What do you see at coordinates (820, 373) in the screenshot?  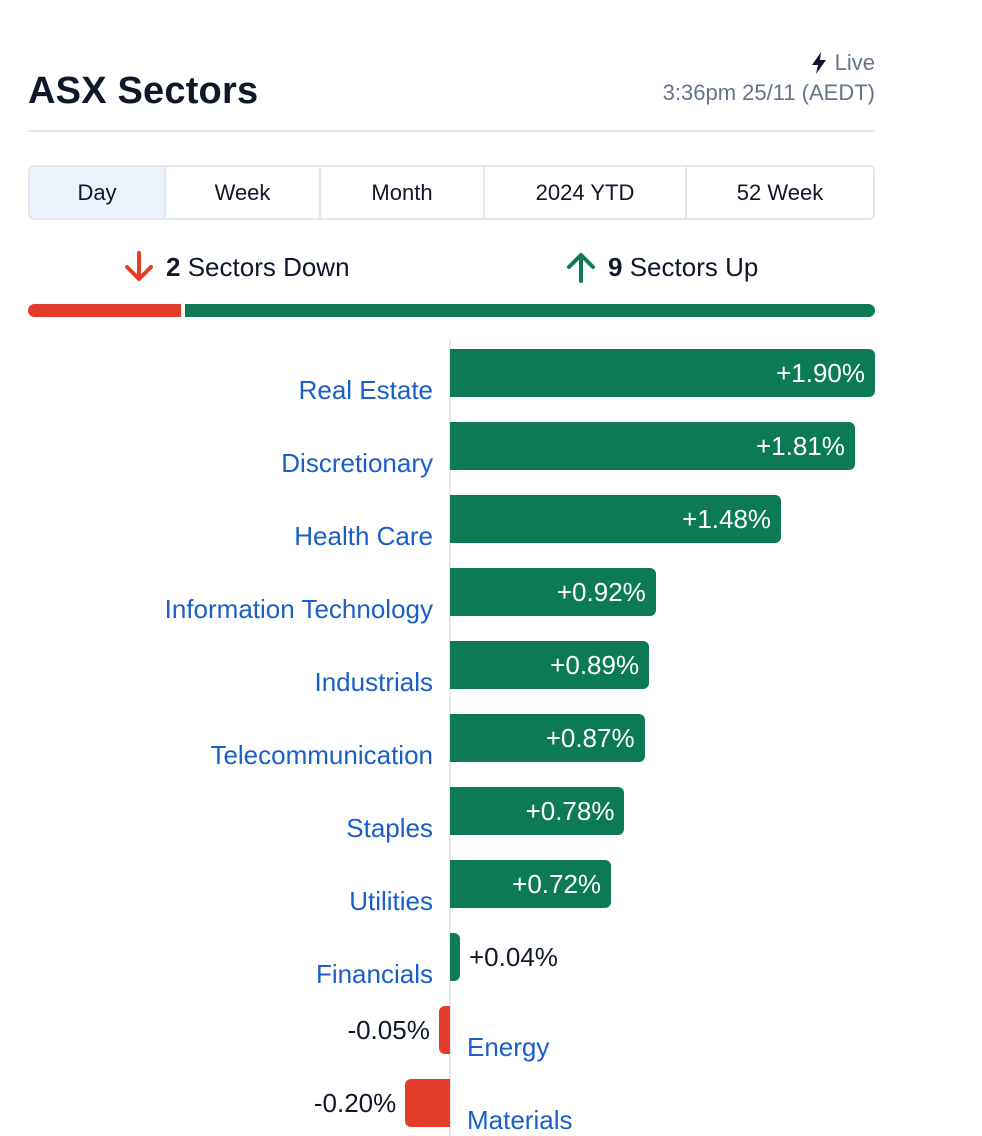 I see `value-label-real-estate: +1.90%` at bounding box center [820, 373].